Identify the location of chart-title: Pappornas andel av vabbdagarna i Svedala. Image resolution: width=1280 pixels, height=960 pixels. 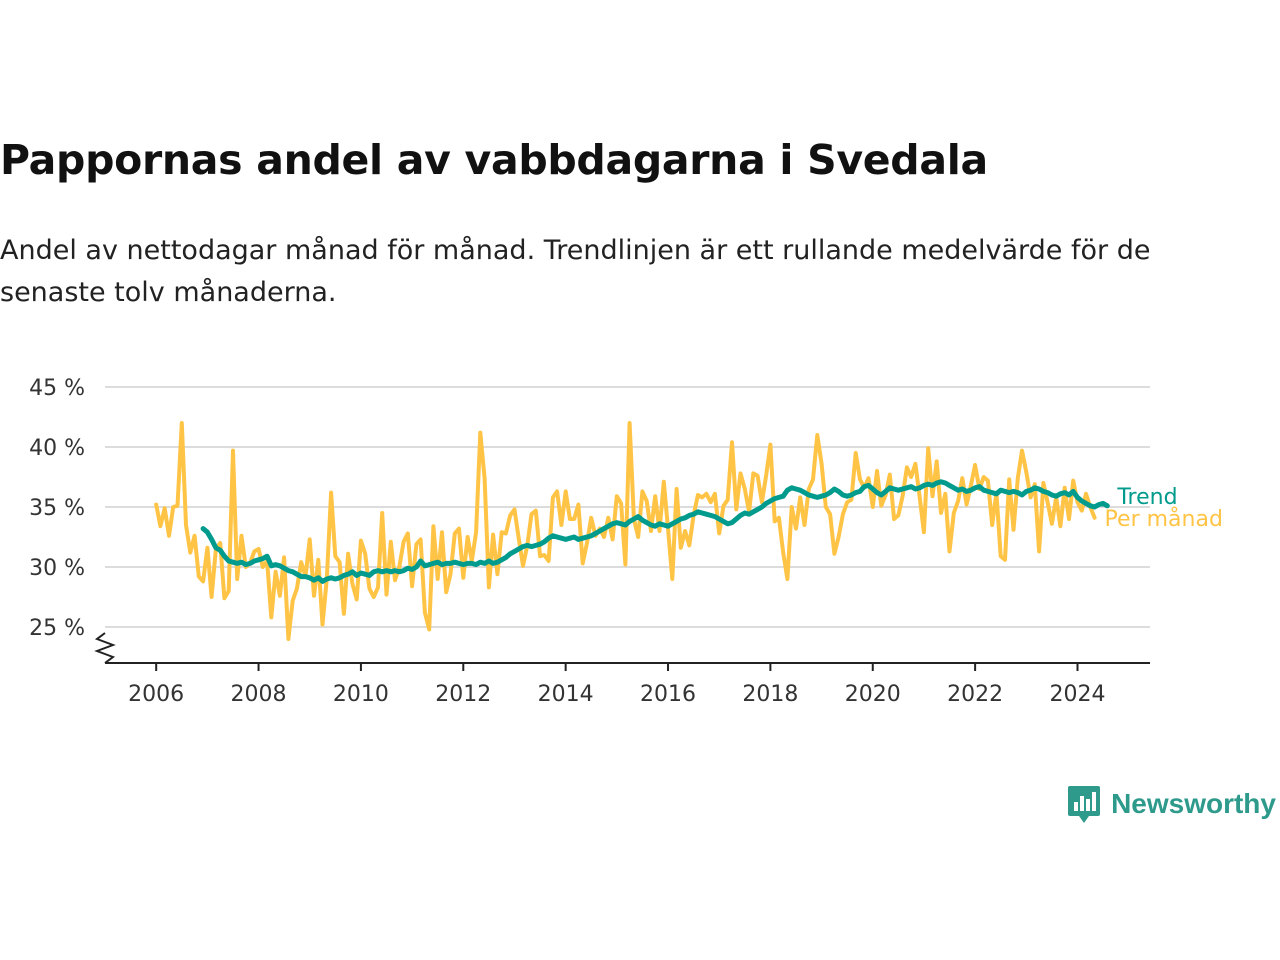
(494, 160).